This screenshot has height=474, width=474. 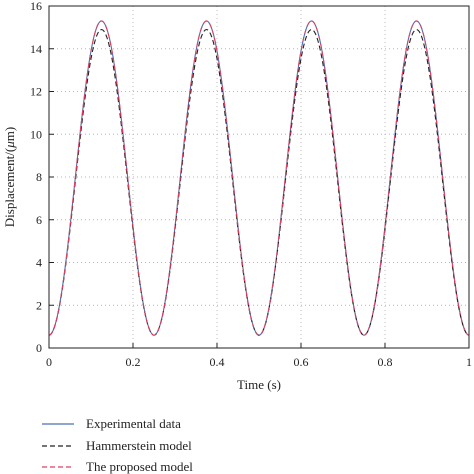 I want to click on y-tick-label: 14, so click(x=36, y=49).